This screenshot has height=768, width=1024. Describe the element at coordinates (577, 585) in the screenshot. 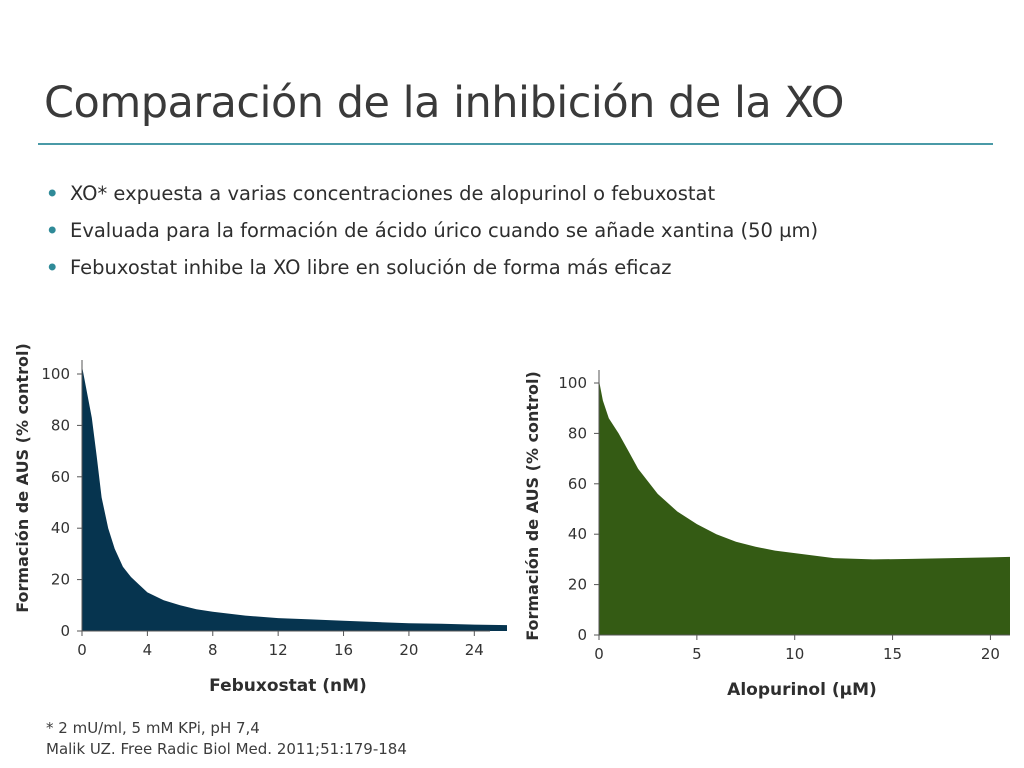

I see `alopurinol-y-tick-label: 20` at that location.